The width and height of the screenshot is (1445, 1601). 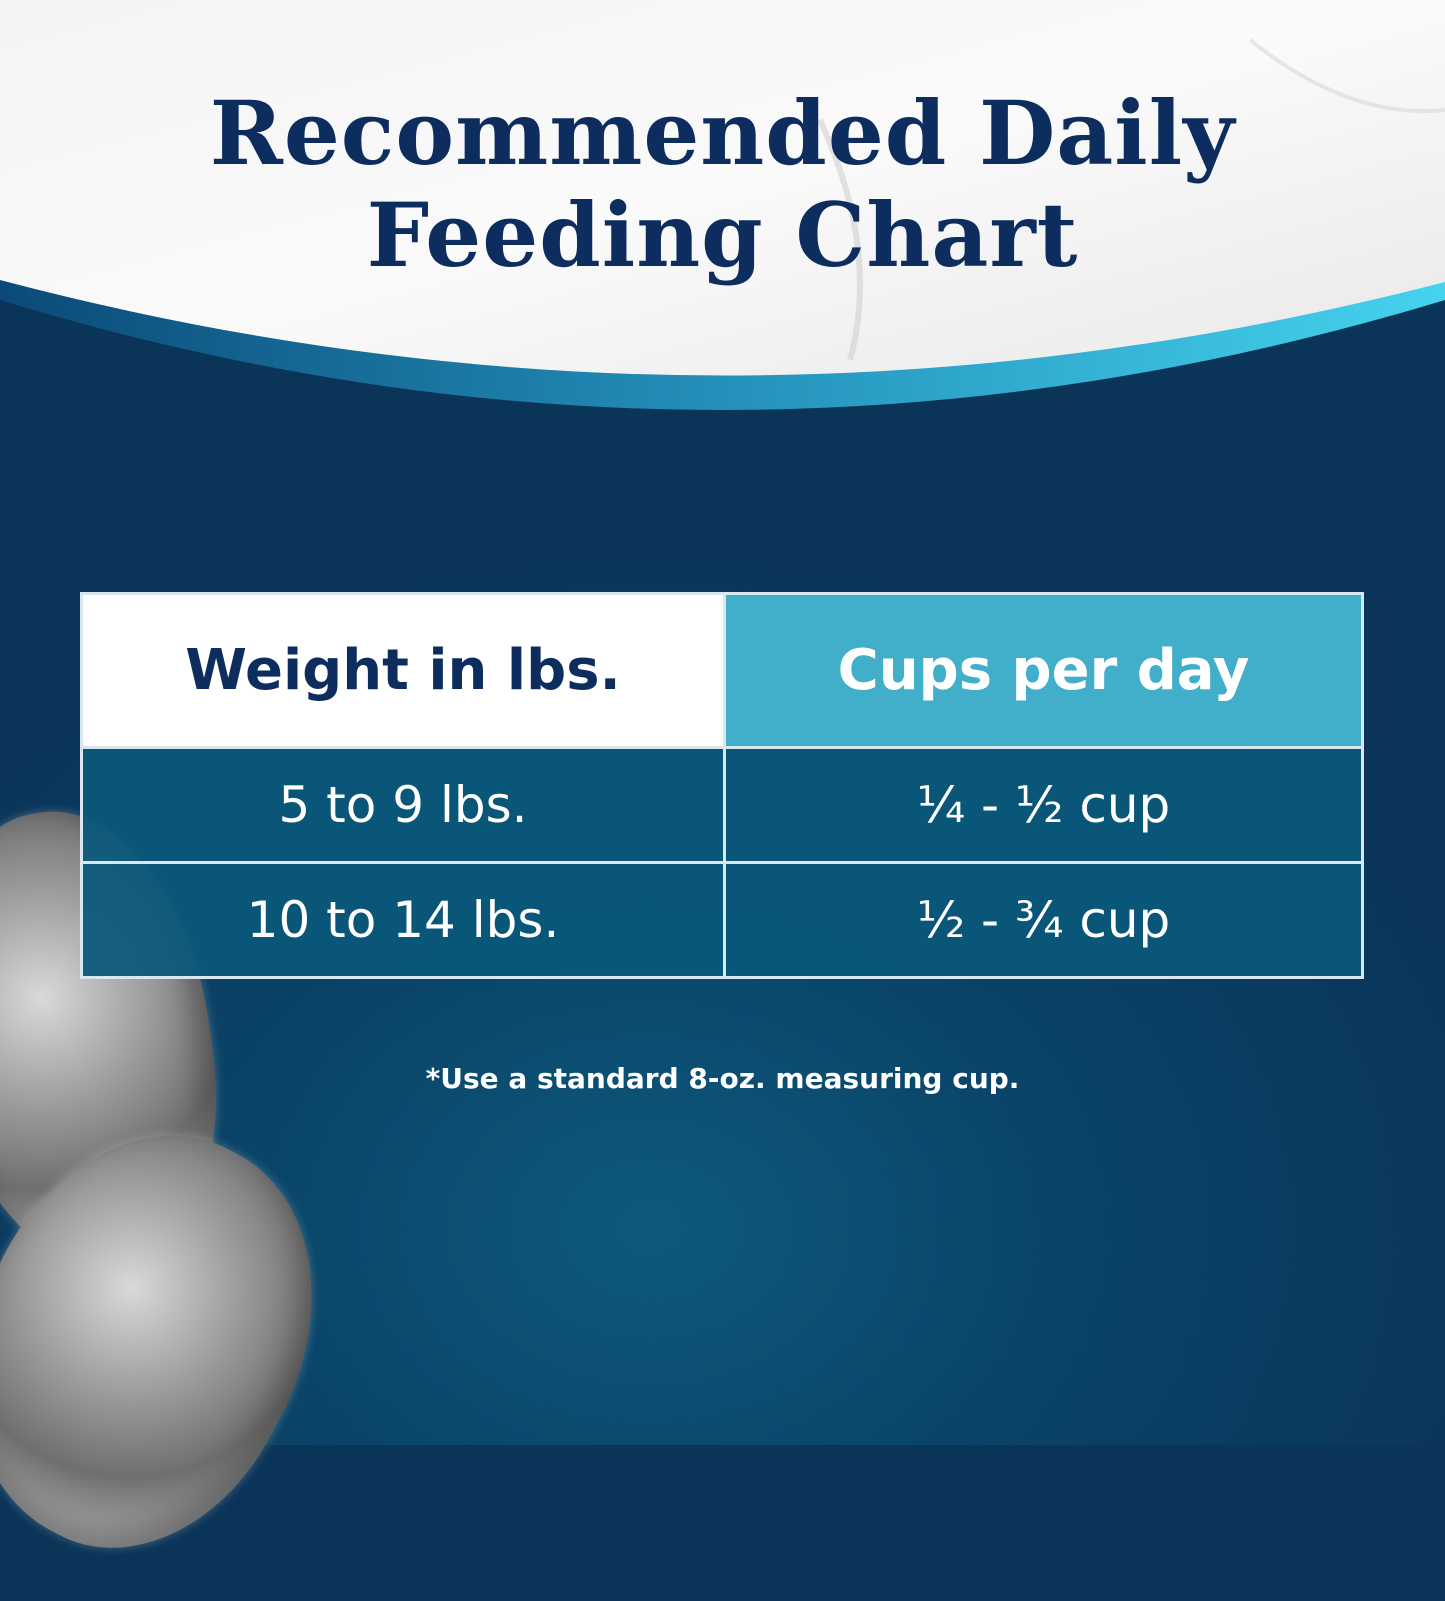 I want to click on table-row: 10 to 14 lbs. ½ - ¾ cup, so click(x=722, y=920).